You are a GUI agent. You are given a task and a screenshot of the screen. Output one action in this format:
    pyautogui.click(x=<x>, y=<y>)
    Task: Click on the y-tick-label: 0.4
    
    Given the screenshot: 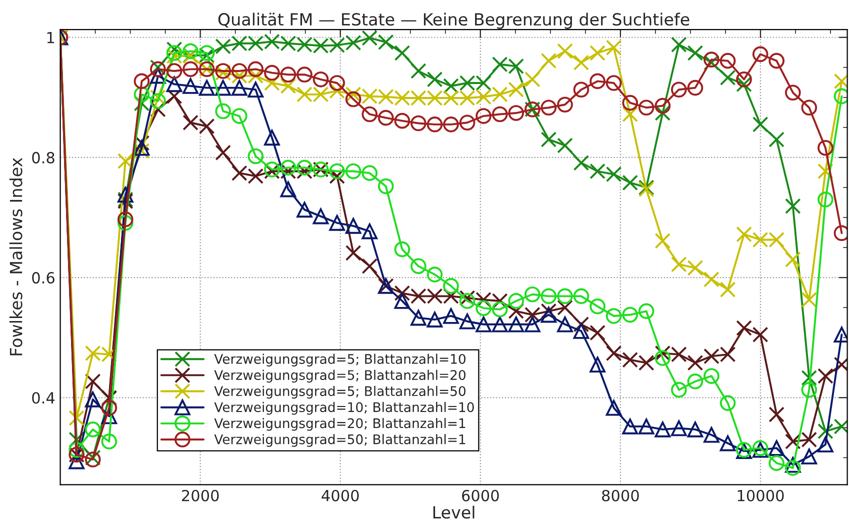 What is the action you would take?
    pyautogui.click(x=43, y=398)
    